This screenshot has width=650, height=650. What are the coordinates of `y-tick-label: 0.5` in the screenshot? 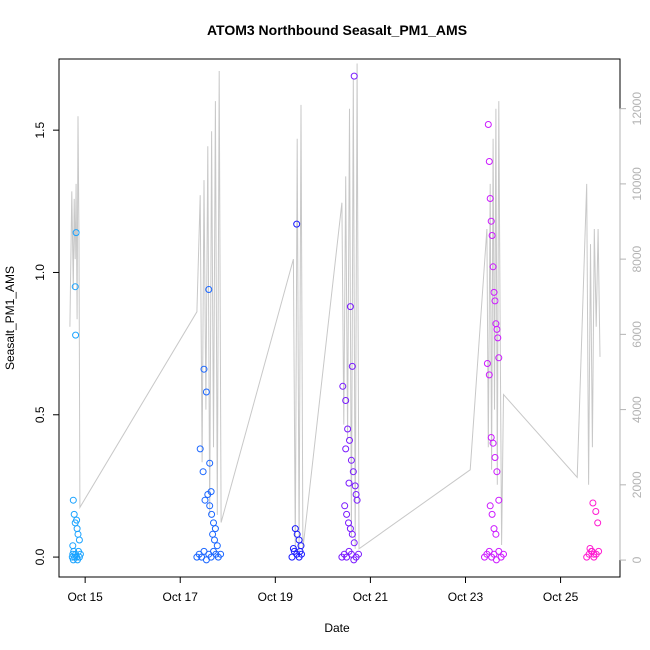 It's located at (40, 414).